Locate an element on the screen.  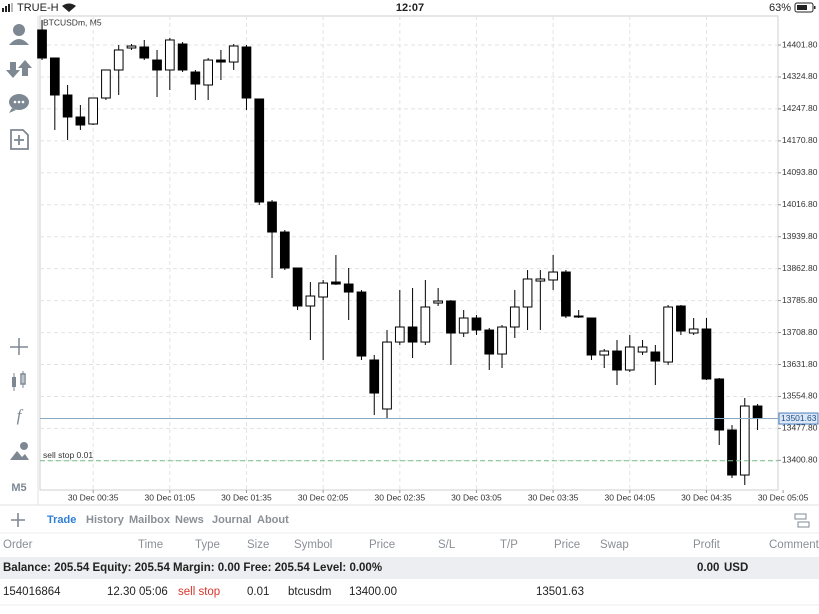
column-header: Order is located at coordinates (18, 545).